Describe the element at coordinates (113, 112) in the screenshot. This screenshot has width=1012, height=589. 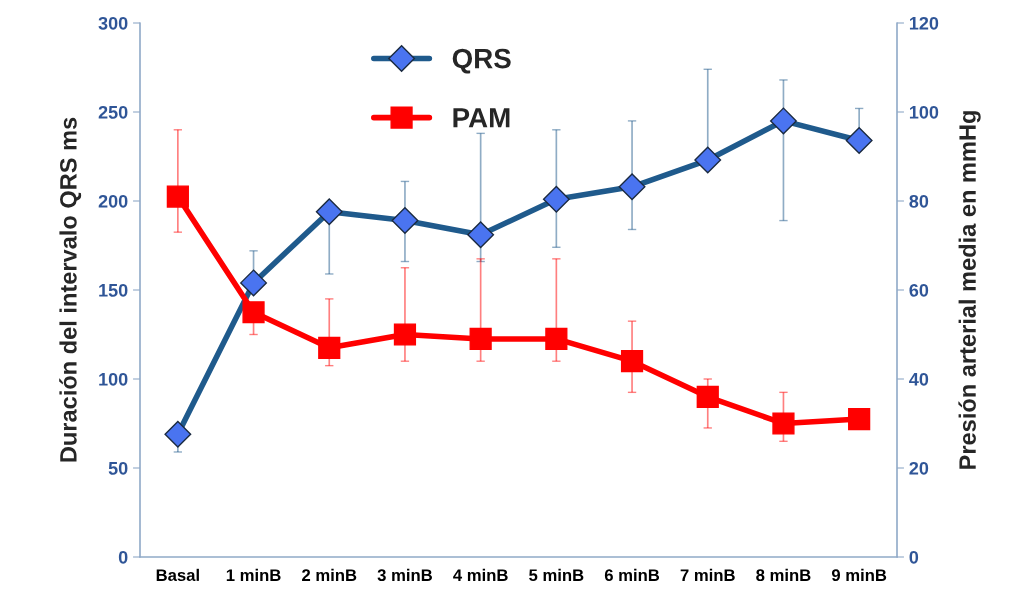
I see `y-tick-label: 250` at that location.